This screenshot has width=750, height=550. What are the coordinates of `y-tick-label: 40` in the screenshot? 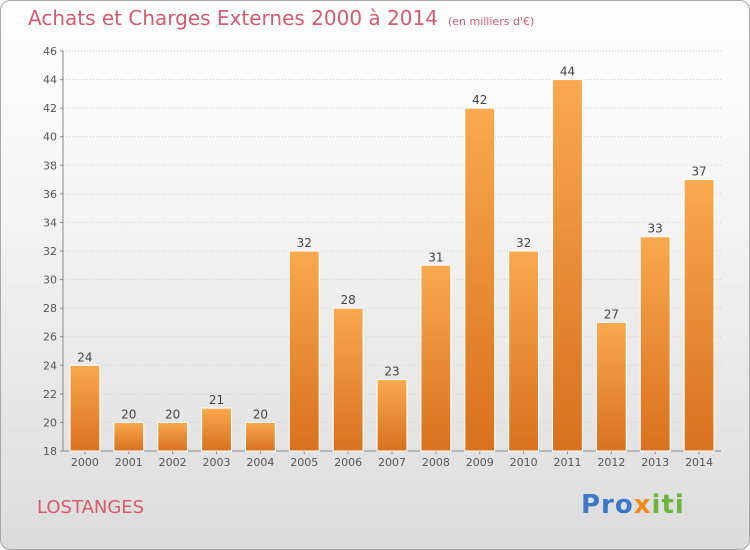 It's located at (50, 137).